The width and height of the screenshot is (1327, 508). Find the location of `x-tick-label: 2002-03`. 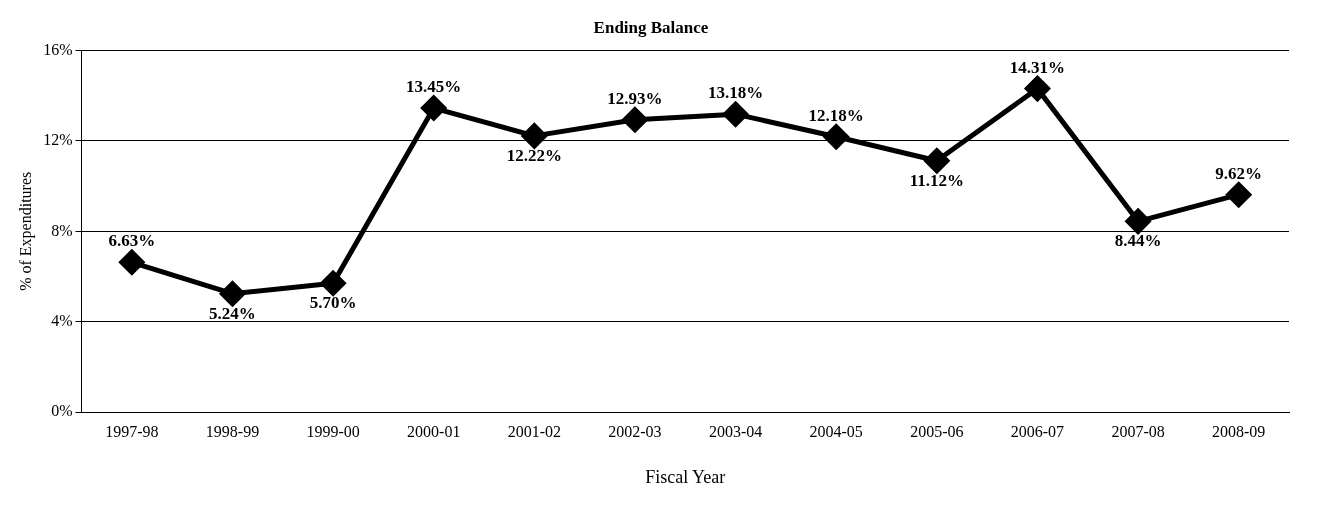

x-tick-label: 2002-03 is located at coordinates (635, 431).